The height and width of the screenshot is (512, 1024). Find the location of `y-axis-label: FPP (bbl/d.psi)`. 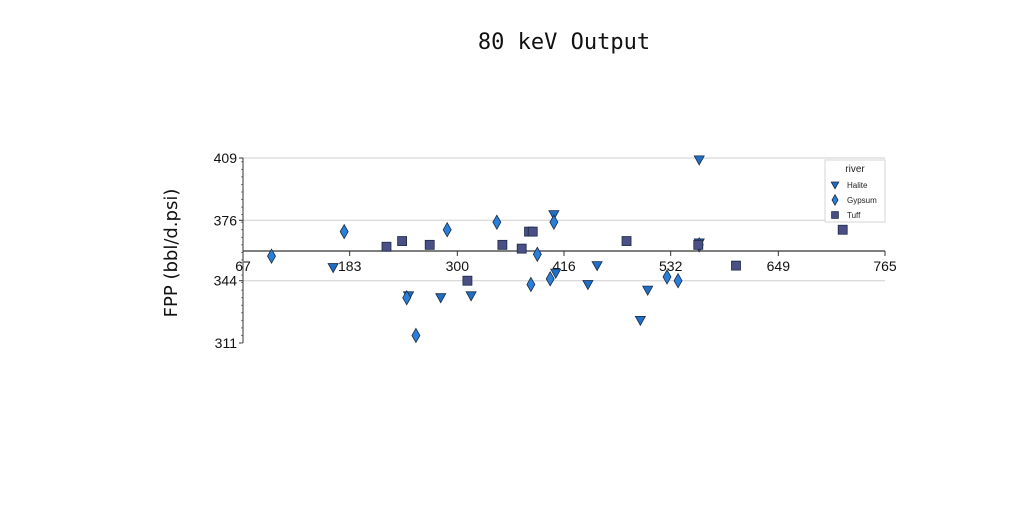

y-axis-label: FPP (bbl/d.psi) is located at coordinates (171, 253).